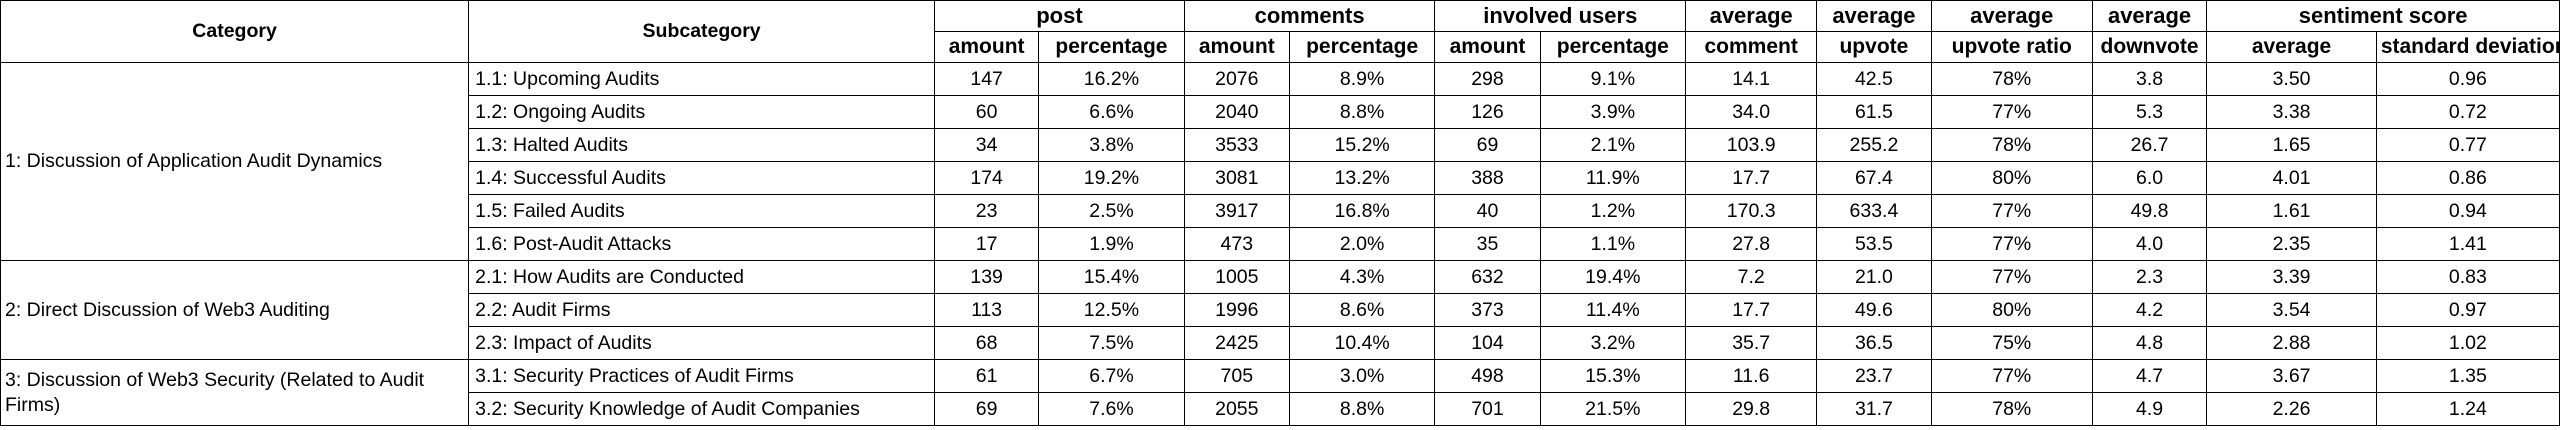 The width and height of the screenshot is (2560, 430). Describe the element at coordinates (1874, 178) in the screenshot. I see `average-upvote-cell: 67.4` at that location.